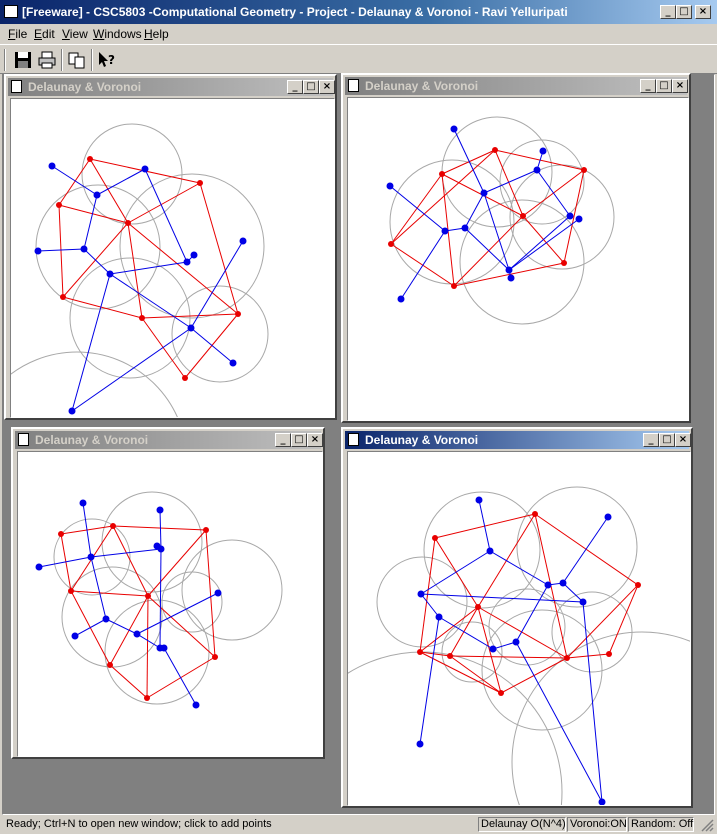 This screenshot has width=717, height=834. Describe the element at coordinates (75, 34) in the screenshot. I see `menu-view: View` at that location.